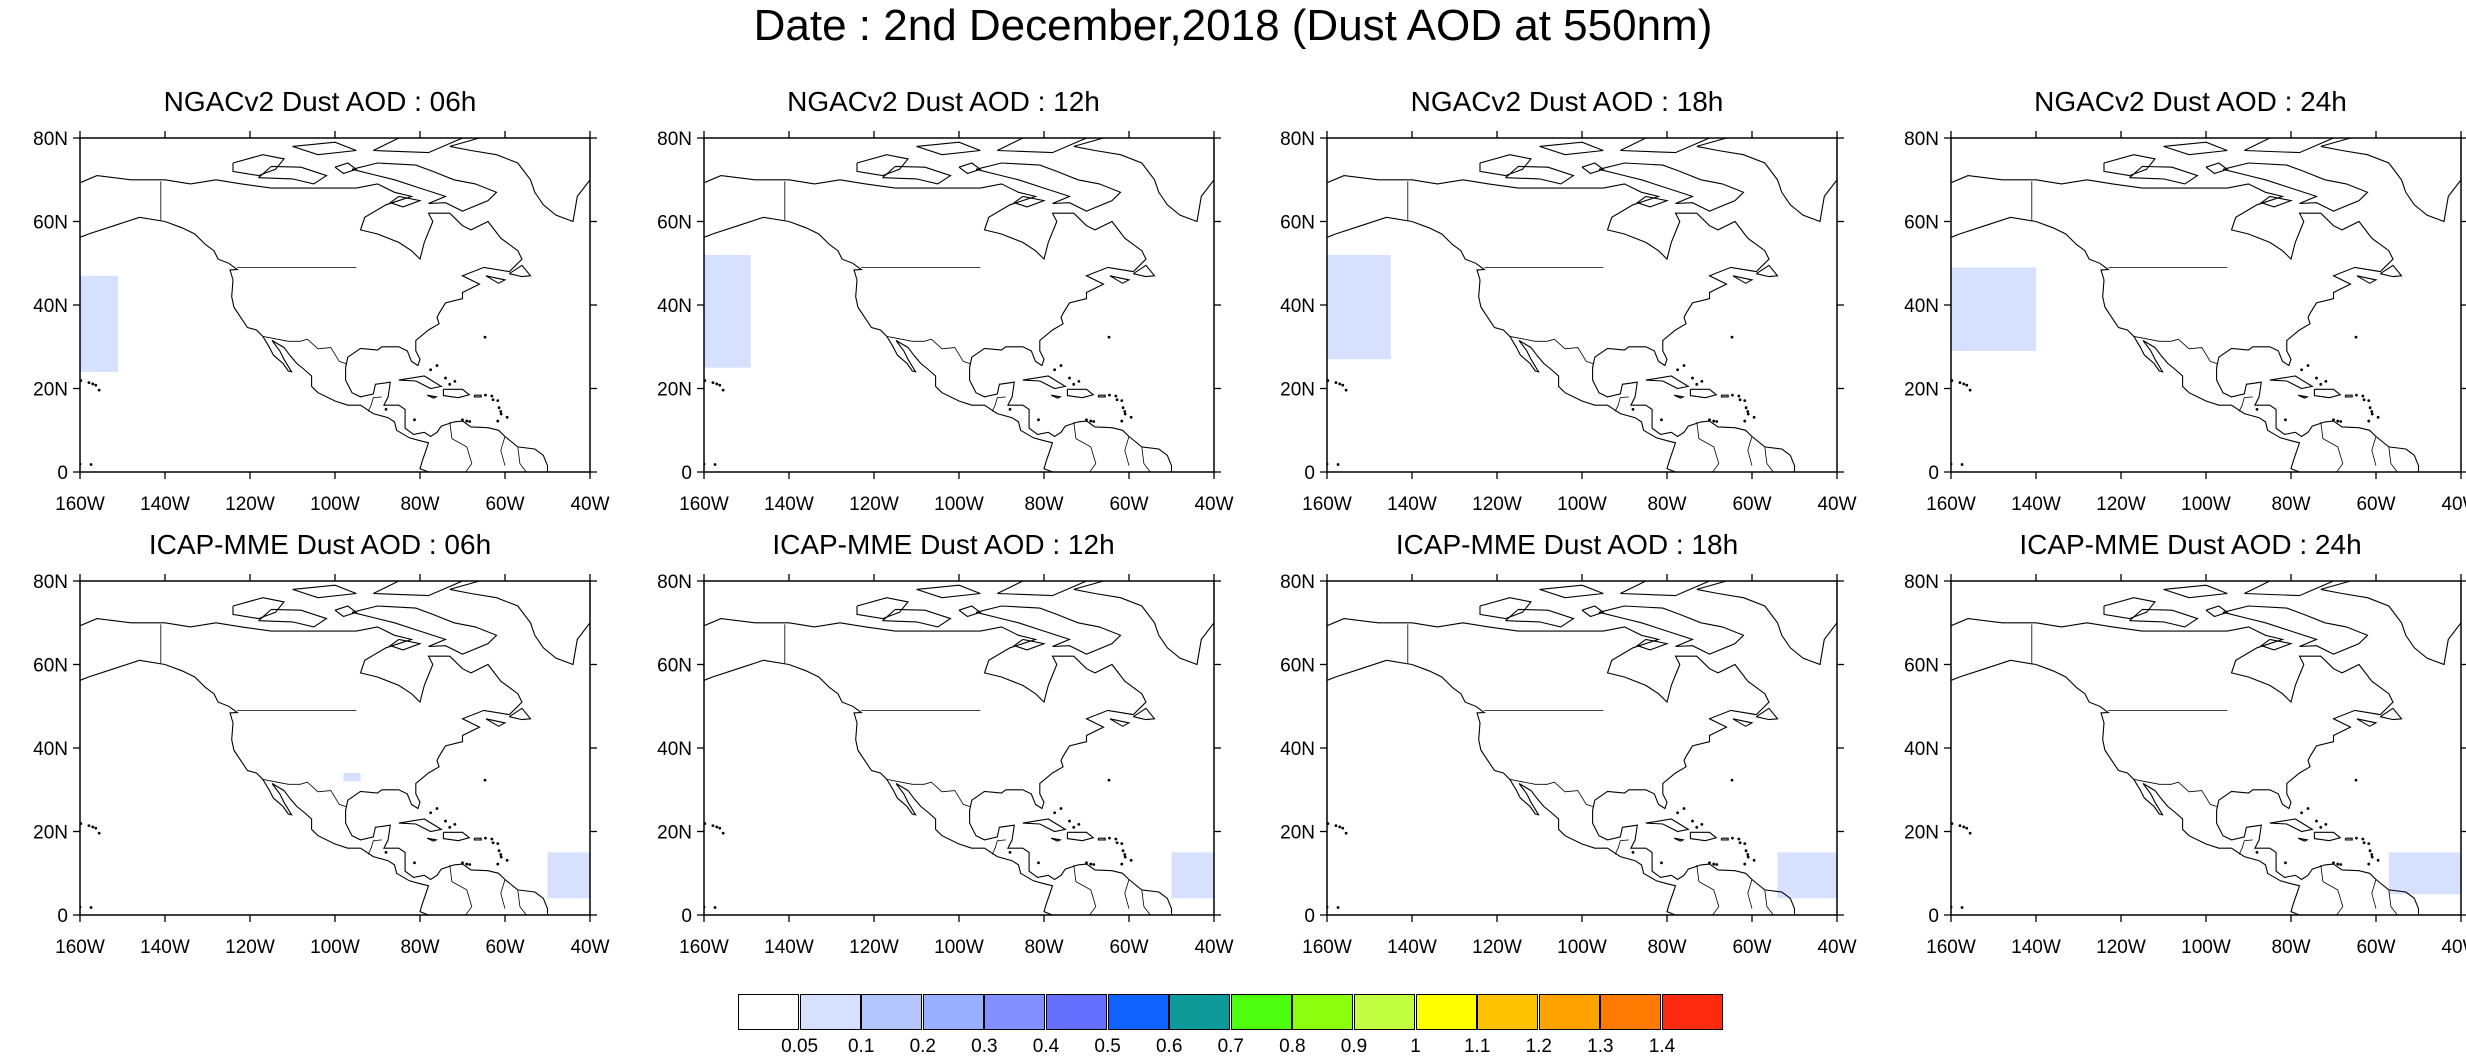 This screenshot has height=1058, width=2466. Describe the element at coordinates (2168, 767) in the screenshot. I see `coastline-atlantic` at that location.